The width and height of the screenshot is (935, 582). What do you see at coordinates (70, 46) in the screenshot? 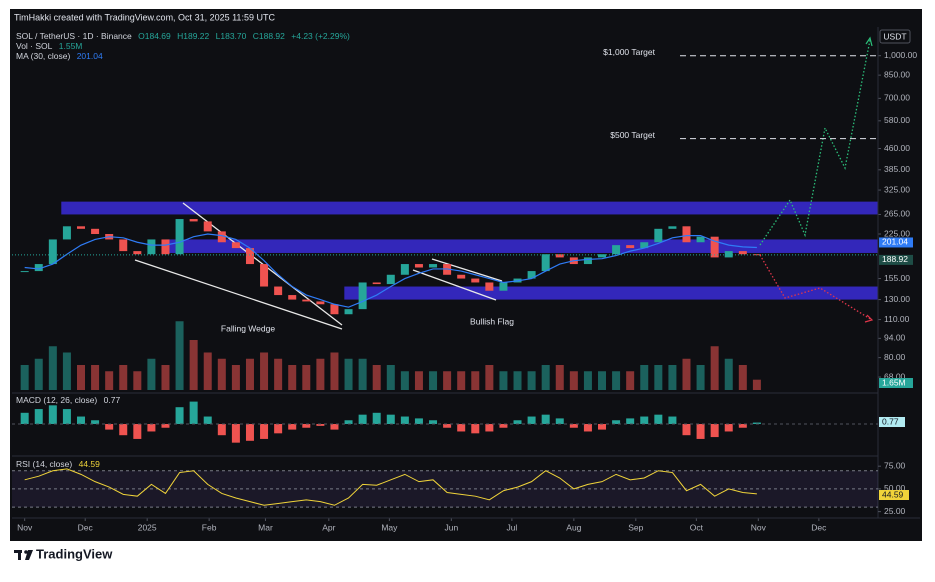
I see `volume-value: 1.55M` at bounding box center [70, 46].